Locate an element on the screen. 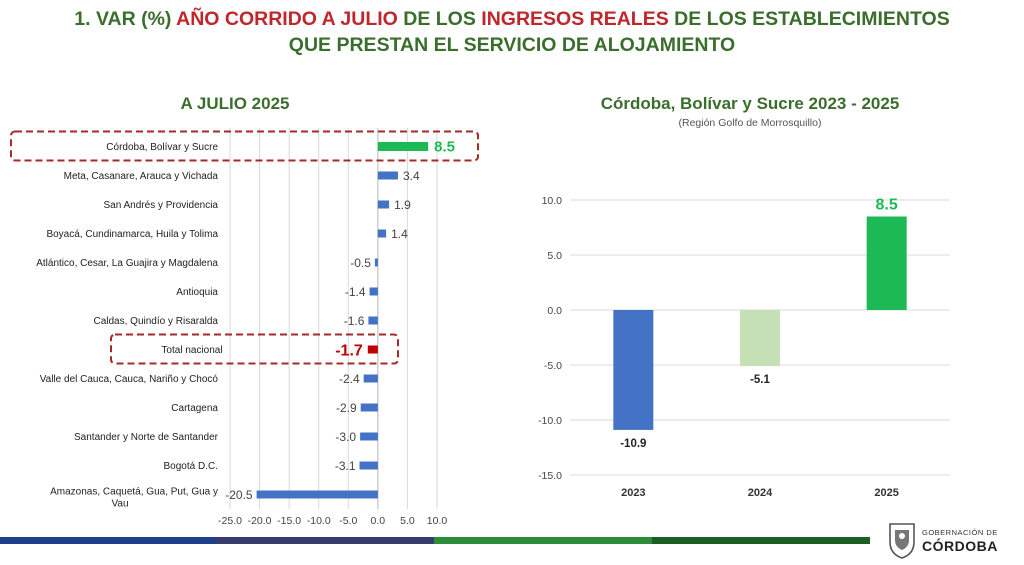 Image resolution: width=1024 pixels, height=565 pixels. left-value-label: -3.1 is located at coordinates (345, 466).